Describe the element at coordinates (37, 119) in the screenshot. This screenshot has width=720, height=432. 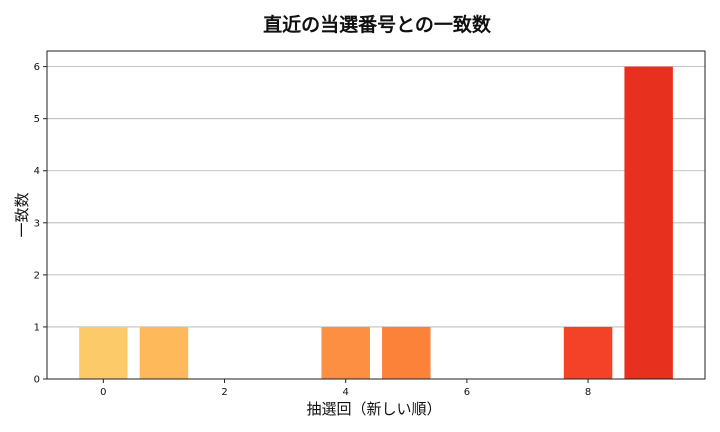
I see `y-tick-label: 5` at that location.